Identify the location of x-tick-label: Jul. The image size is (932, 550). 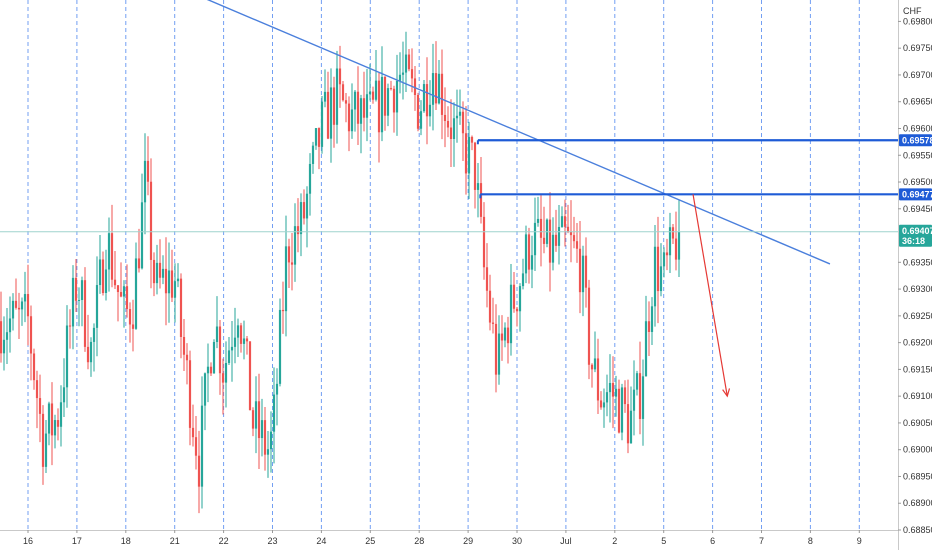
(566, 541).